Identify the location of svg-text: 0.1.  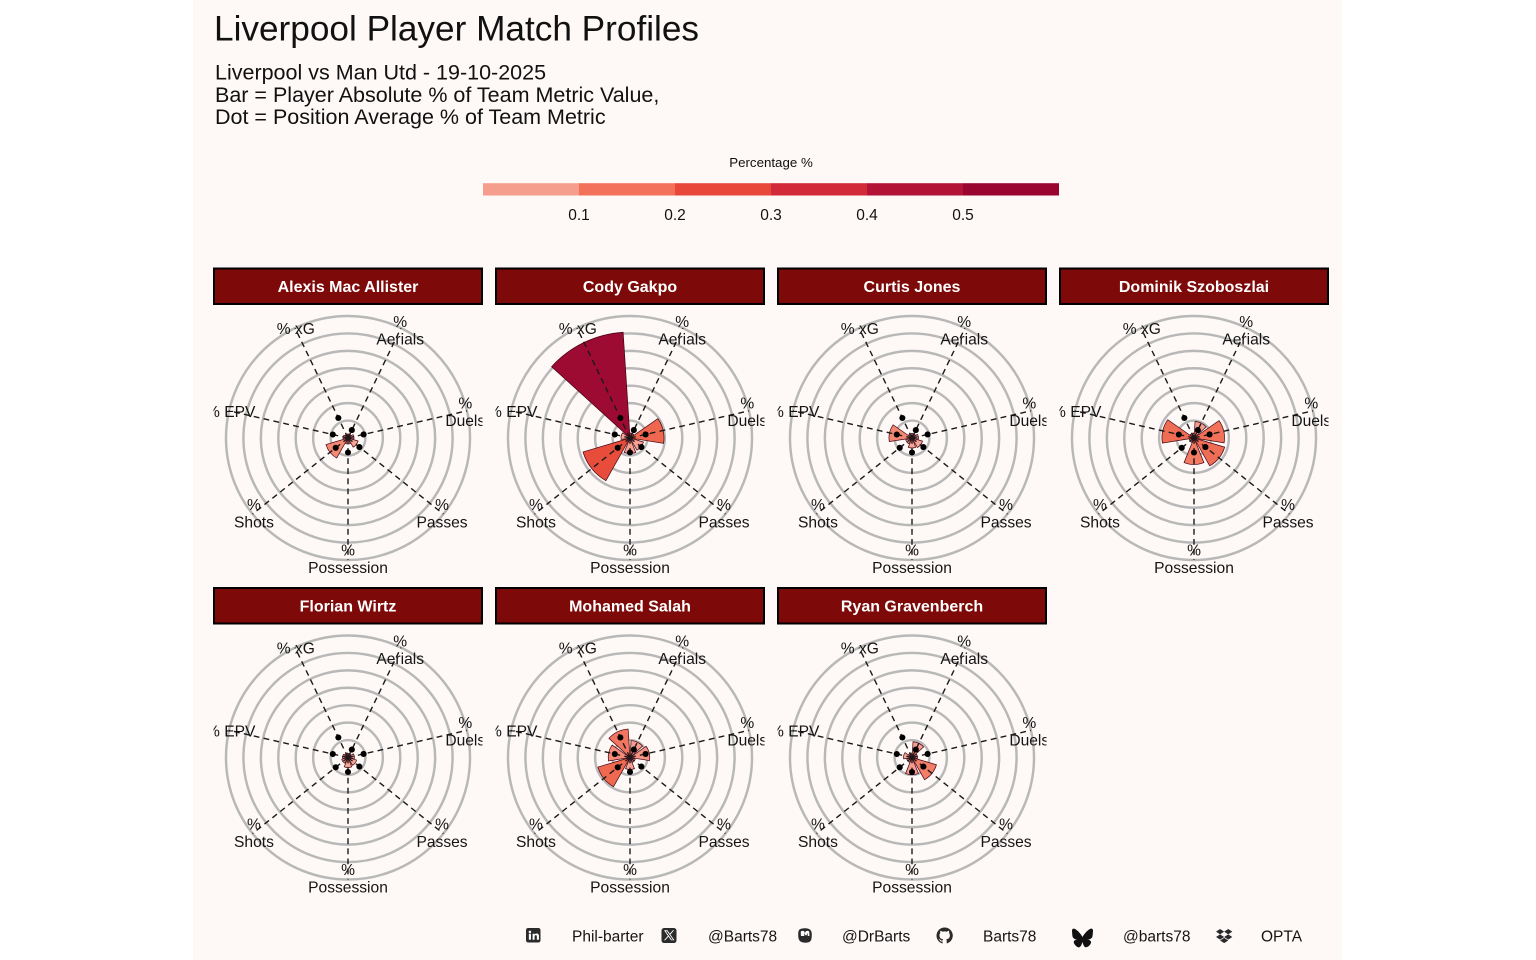
(579, 215).